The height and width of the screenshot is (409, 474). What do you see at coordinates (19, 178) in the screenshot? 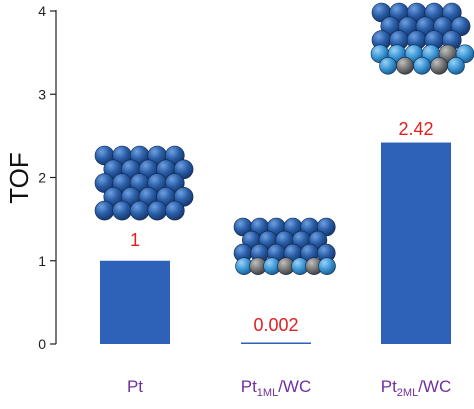
I see `y-axis-title: TOF` at bounding box center [19, 178].